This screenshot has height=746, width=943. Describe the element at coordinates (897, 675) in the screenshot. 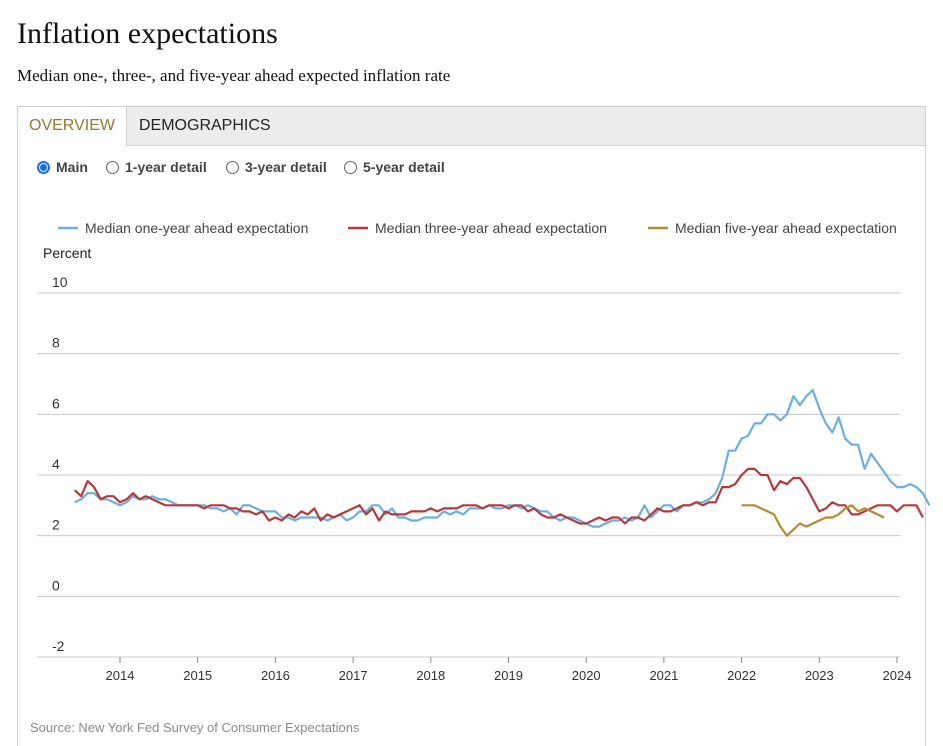

I see `x-tick-label: 2024` at that location.